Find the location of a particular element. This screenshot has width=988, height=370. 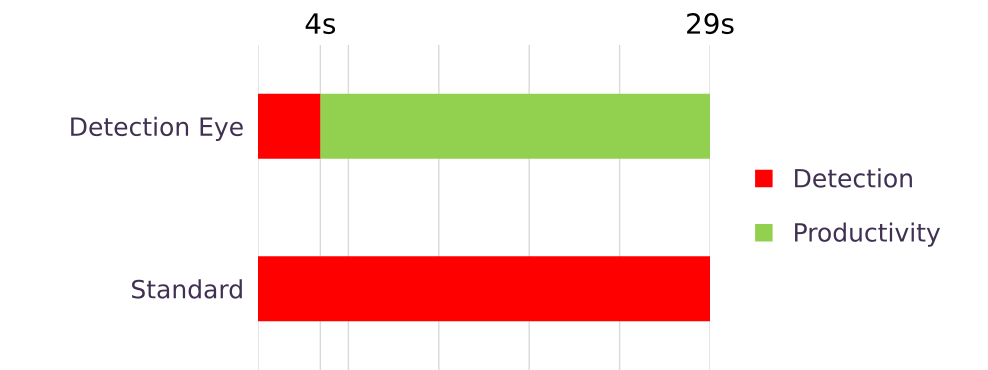

x-tick-label: 4s is located at coordinates (321, 23).